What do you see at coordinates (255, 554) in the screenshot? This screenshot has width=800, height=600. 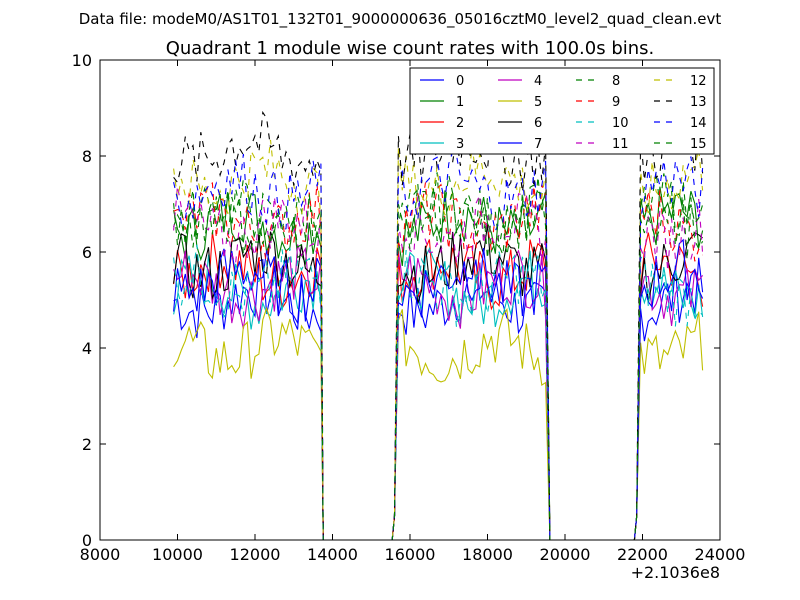 I see `x-tick-label: 12000` at bounding box center [255, 554].